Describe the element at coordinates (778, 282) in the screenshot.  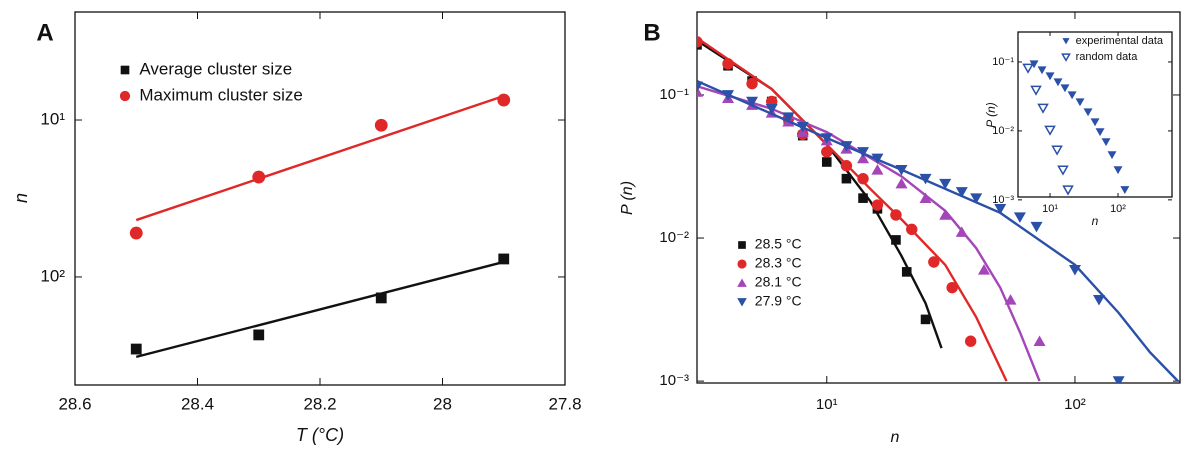
I see `legend-label: 28.1 °C` at that location.